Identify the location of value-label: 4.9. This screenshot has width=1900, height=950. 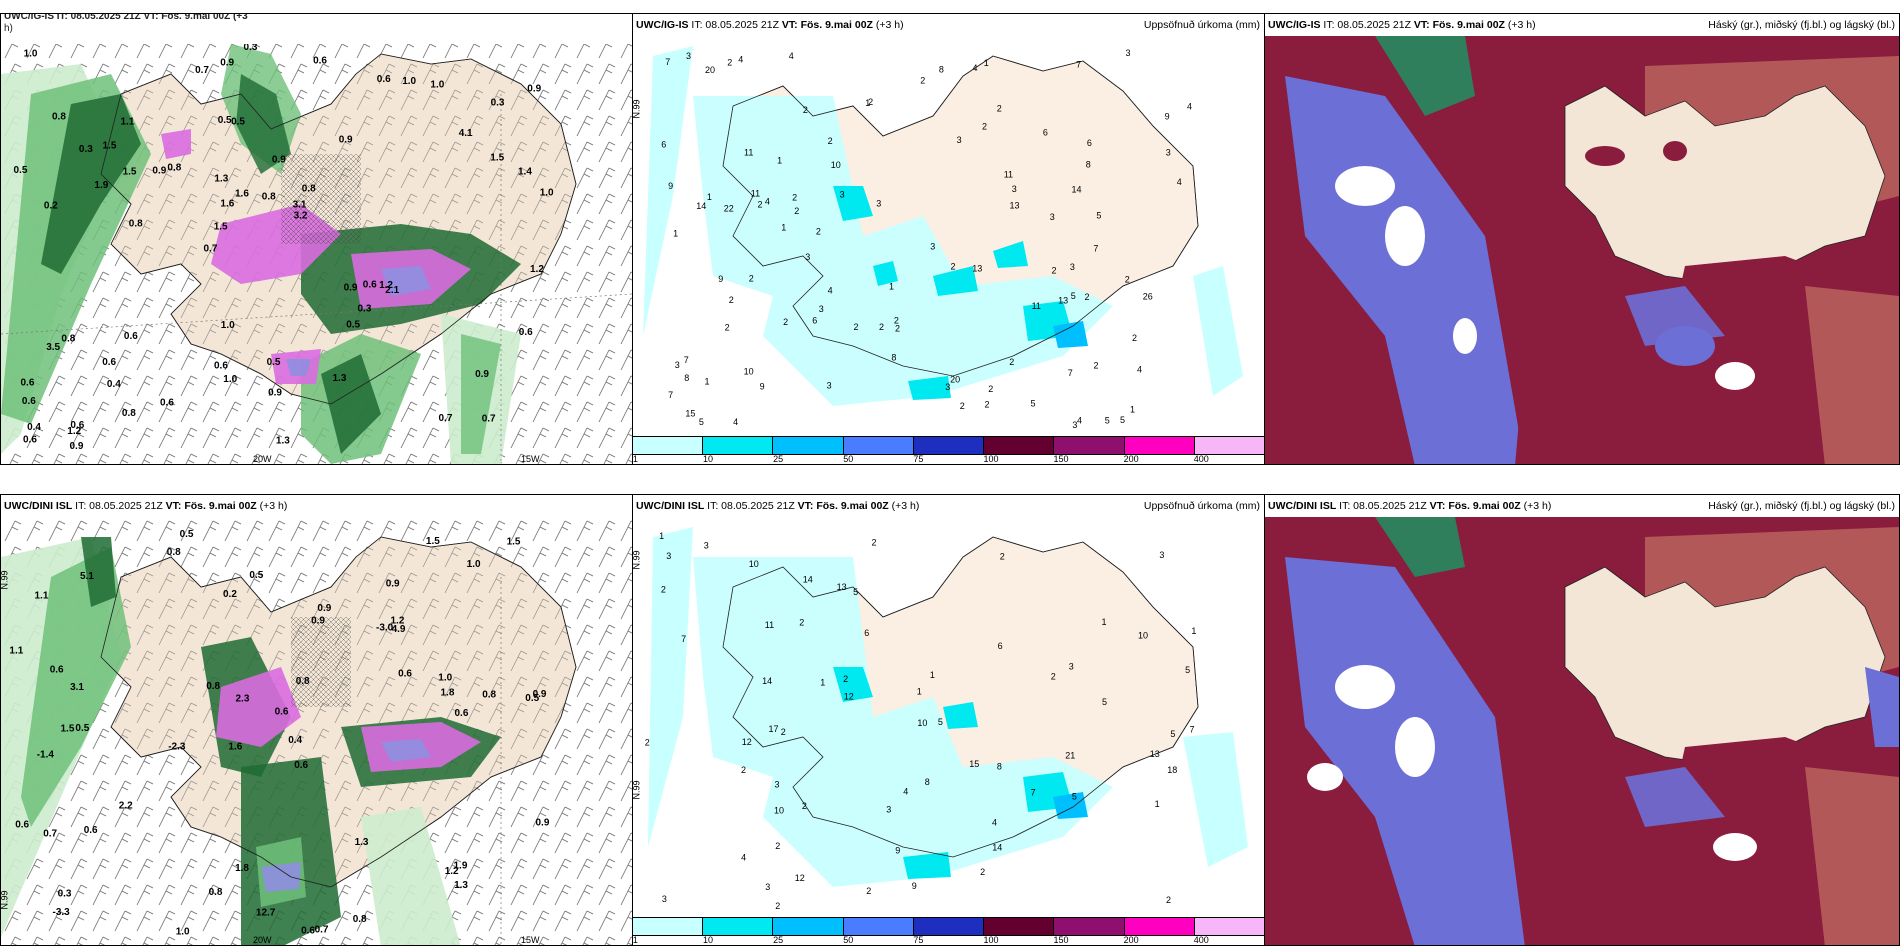
(399, 629).